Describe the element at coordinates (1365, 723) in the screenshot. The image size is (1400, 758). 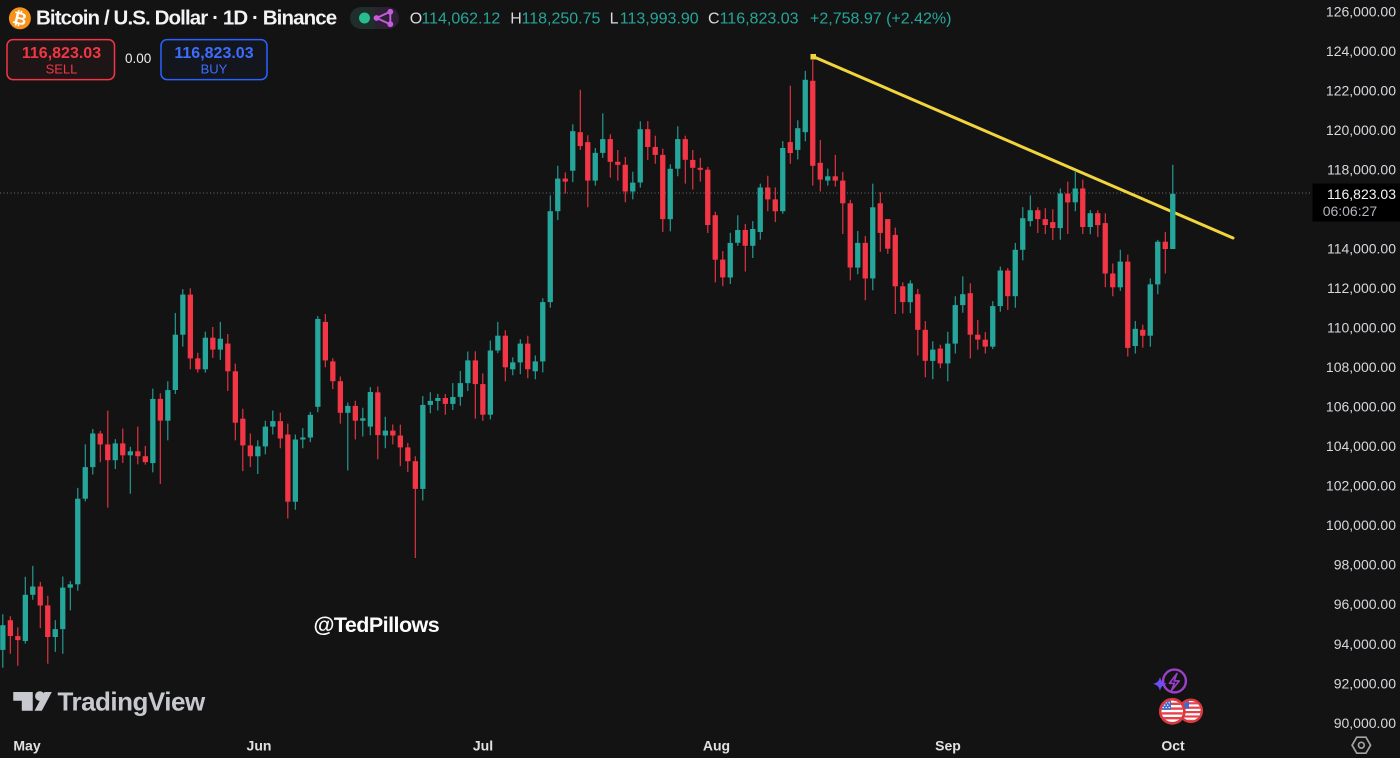
I see `svg-text: 90,000.00` at that location.